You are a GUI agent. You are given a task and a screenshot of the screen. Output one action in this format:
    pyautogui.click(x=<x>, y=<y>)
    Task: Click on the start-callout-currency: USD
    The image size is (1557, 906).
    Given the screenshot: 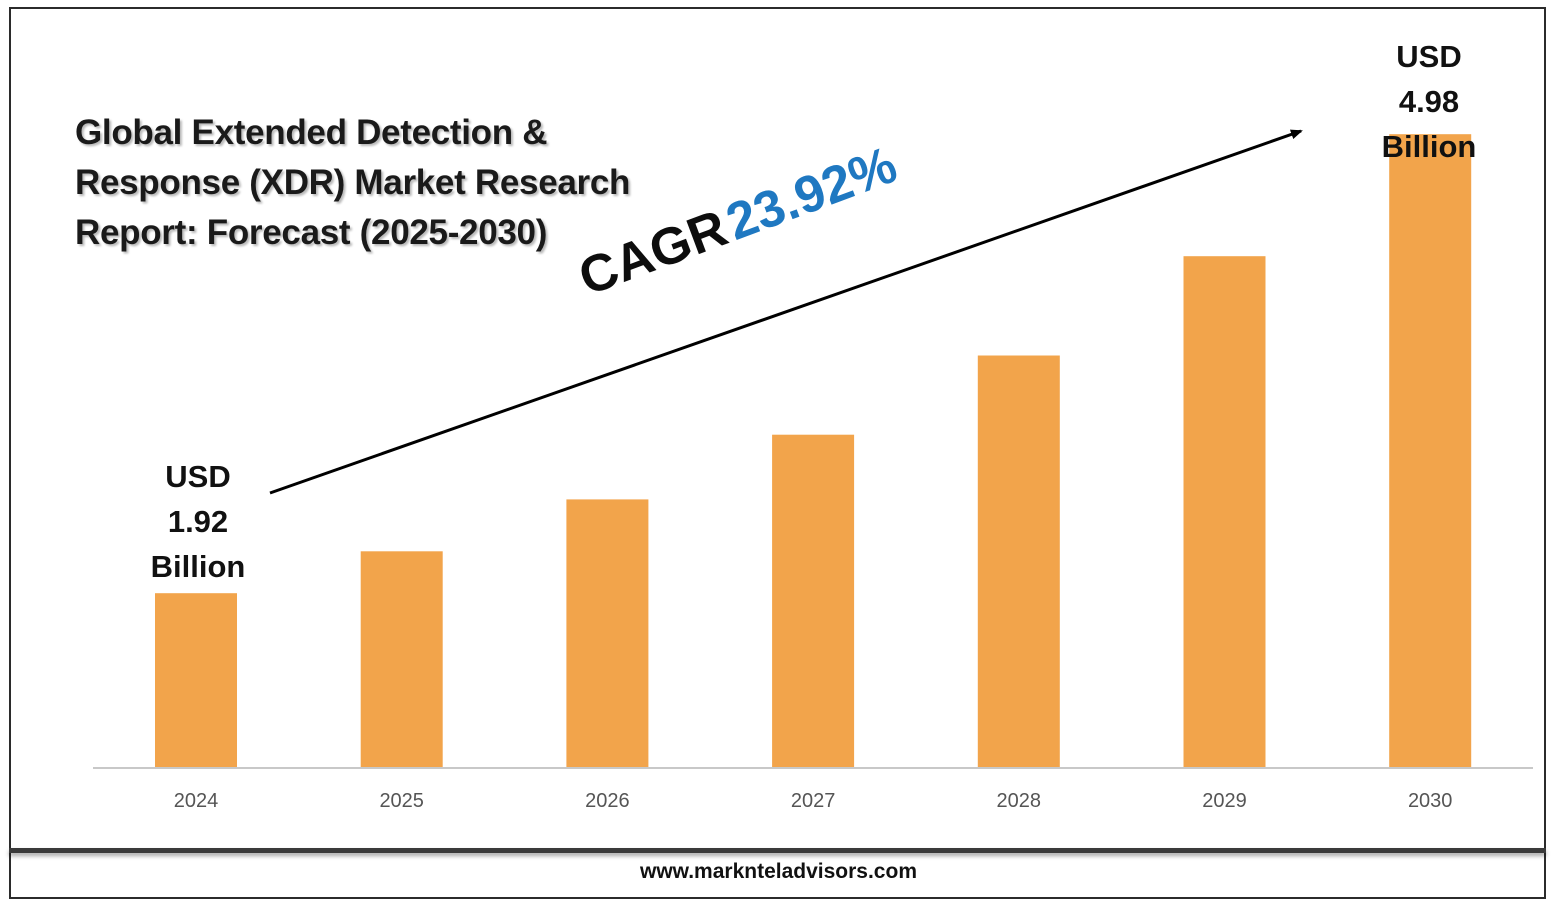 What is the action you would take?
    pyautogui.click(x=198, y=476)
    